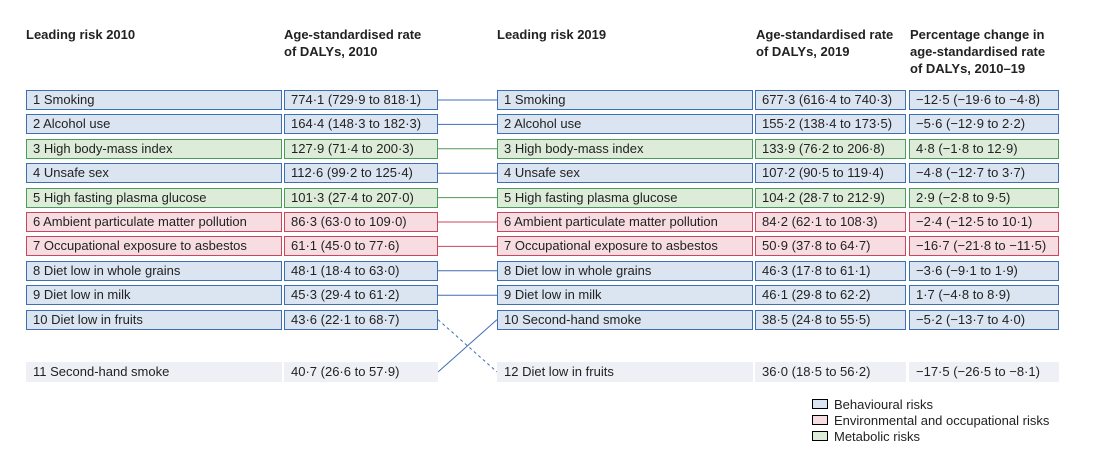 The image size is (1106, 456). Describe the element at coordinates (361, 246) in the screenshot. I see `rate-2010-cell: 61·1 (45·0 to 77·6)` at that location.